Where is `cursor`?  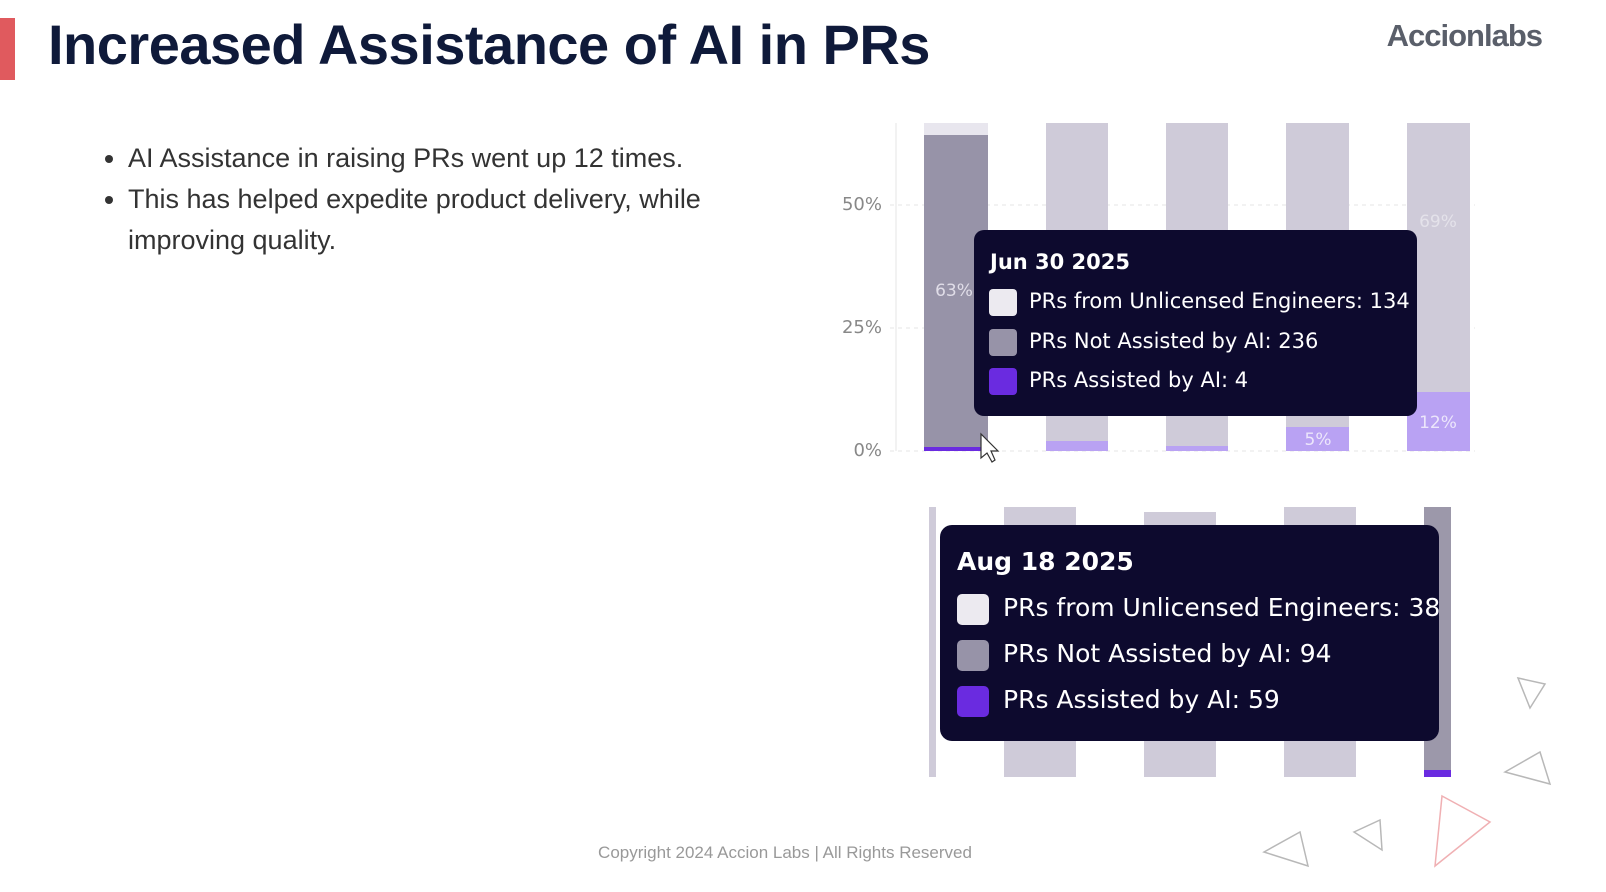 cursor is located at coordinates (990, 447).